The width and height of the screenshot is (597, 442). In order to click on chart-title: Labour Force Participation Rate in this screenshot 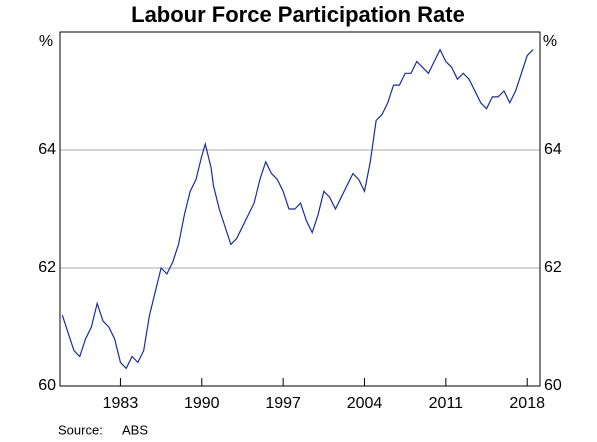, I will do `click(298, 14)`.